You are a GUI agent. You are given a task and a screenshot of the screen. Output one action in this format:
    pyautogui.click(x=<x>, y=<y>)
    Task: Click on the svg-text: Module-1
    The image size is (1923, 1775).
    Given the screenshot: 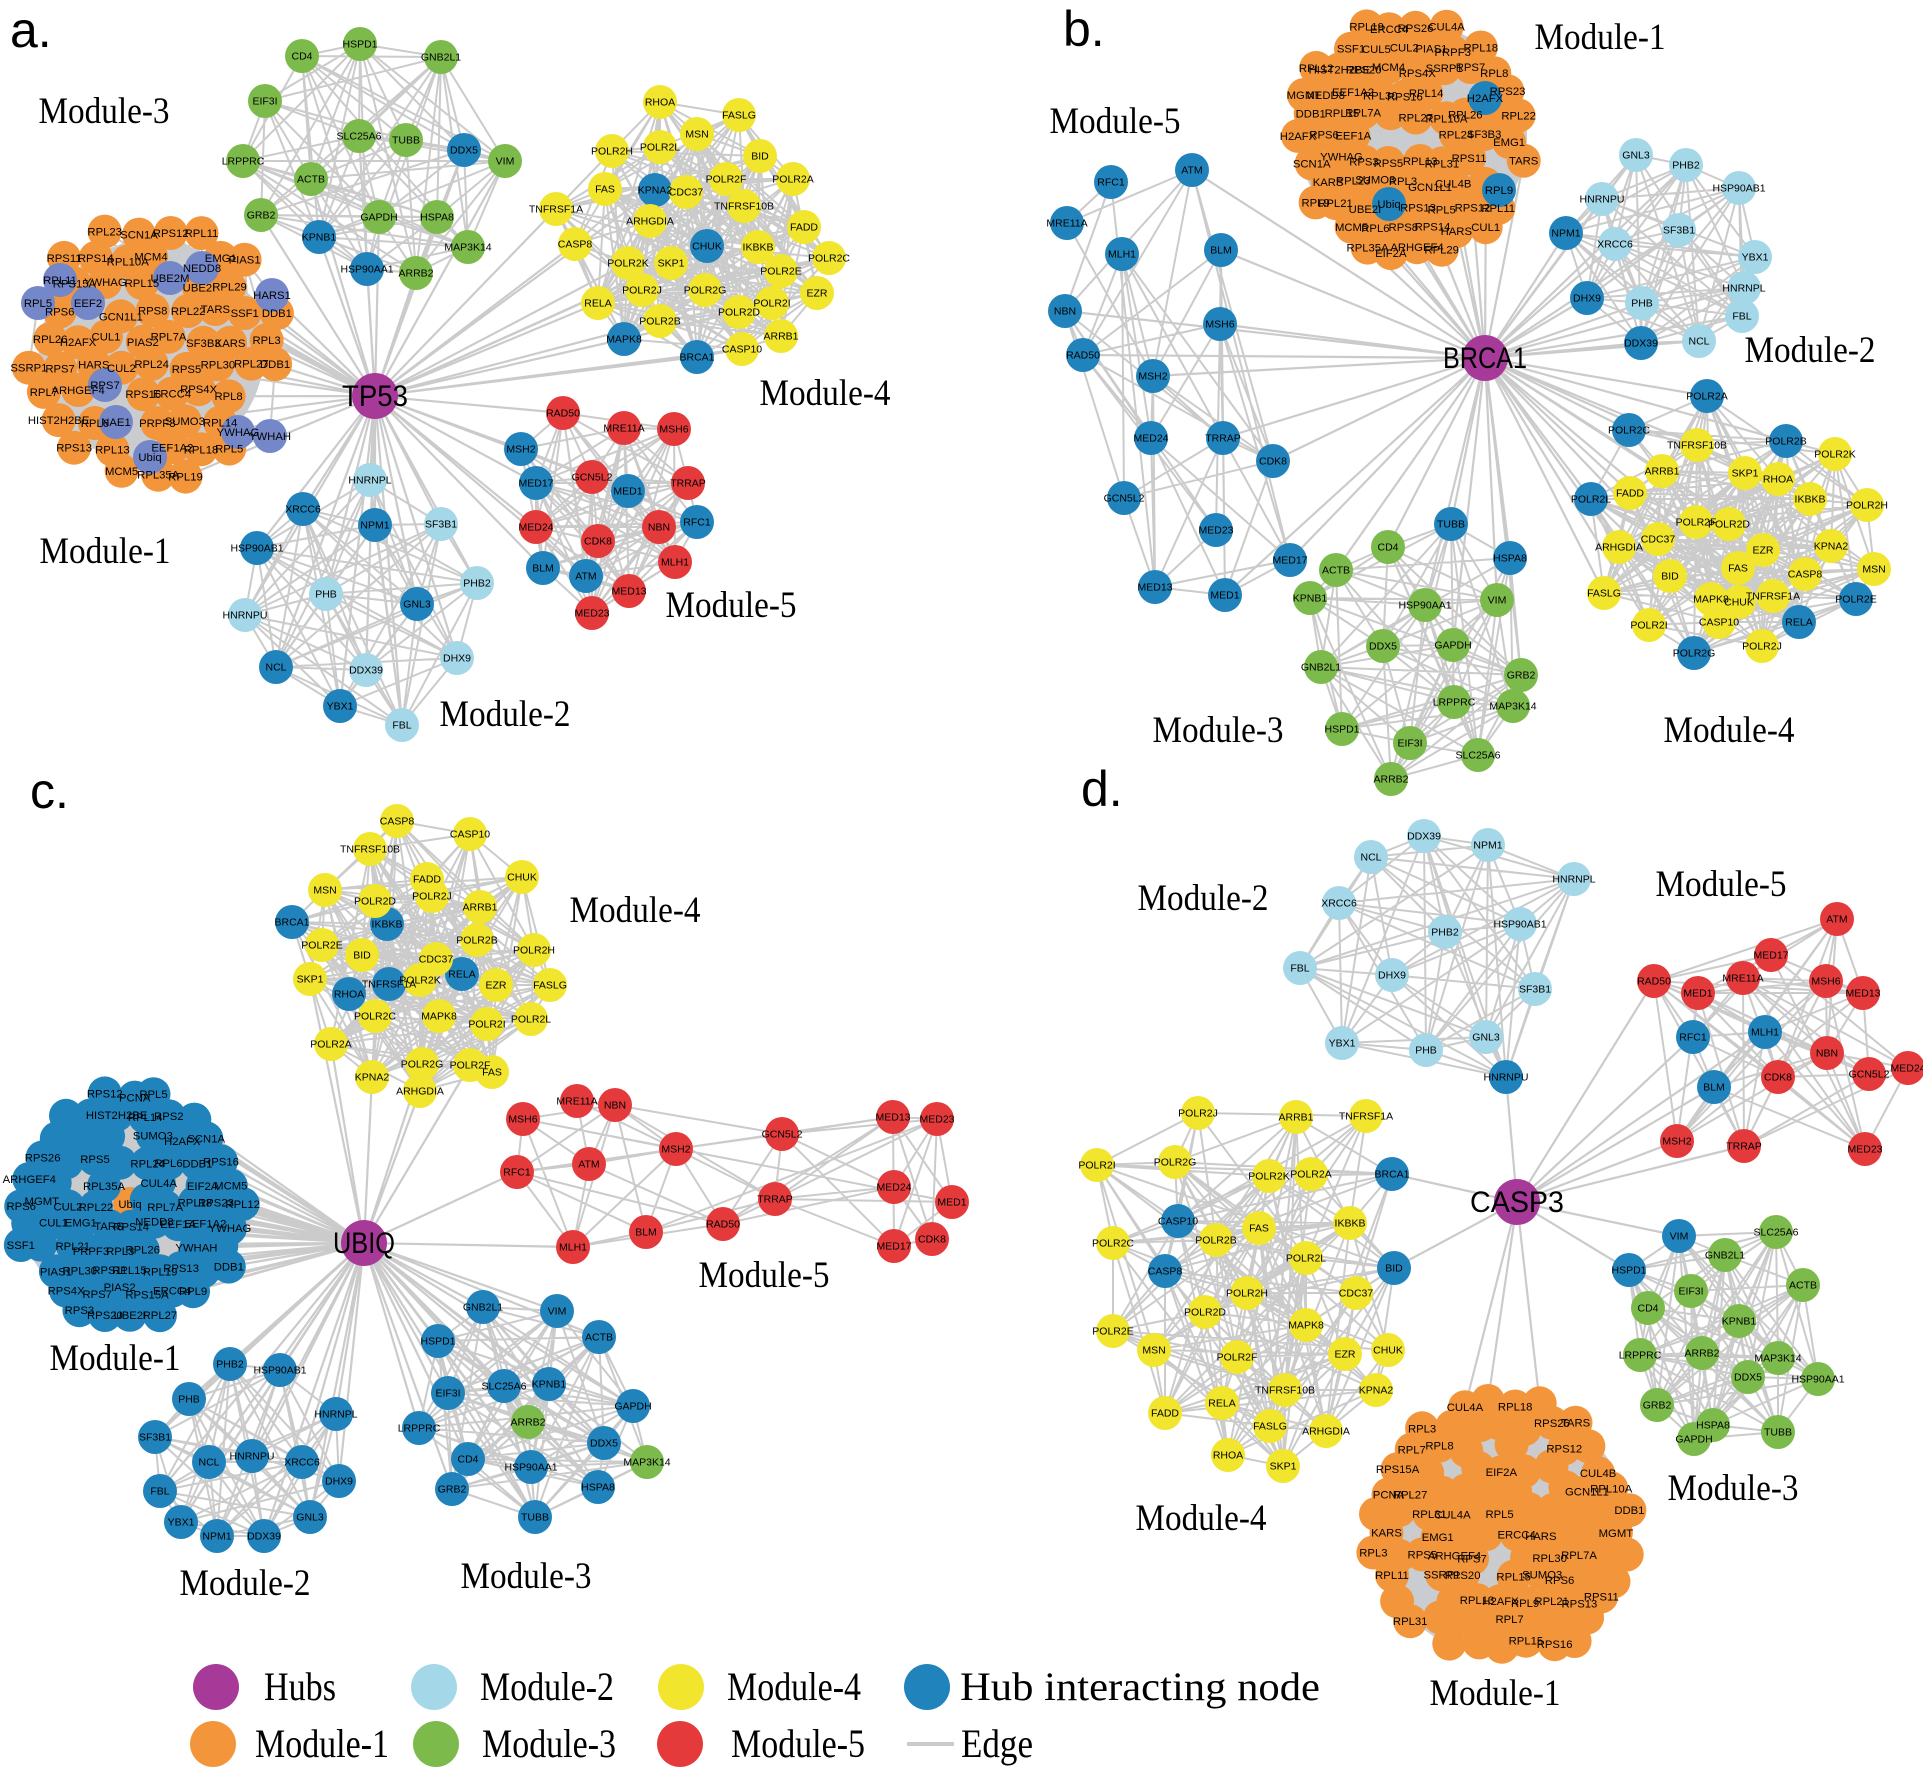 What is the action you would take?
    pyautogui.click(x=1600, y=37)
    